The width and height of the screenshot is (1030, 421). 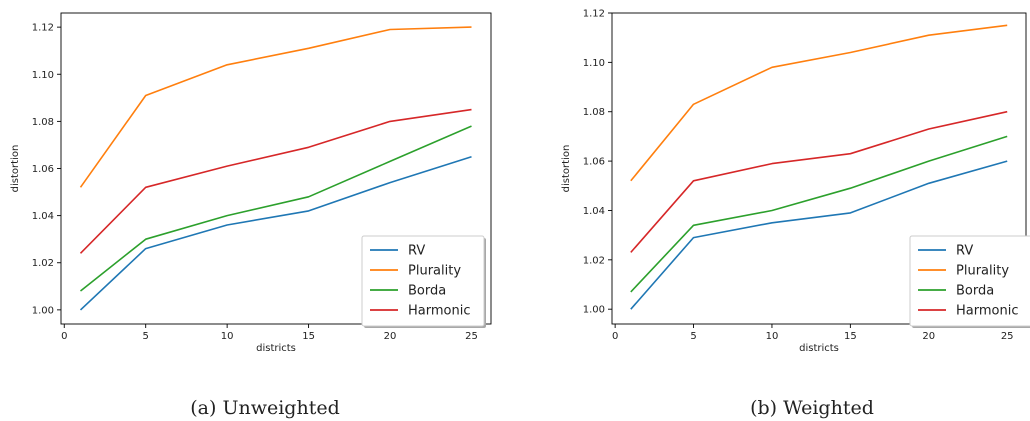 I want to click on subfigure-caption: (a) Unweighted, so click(x=264, y=408).